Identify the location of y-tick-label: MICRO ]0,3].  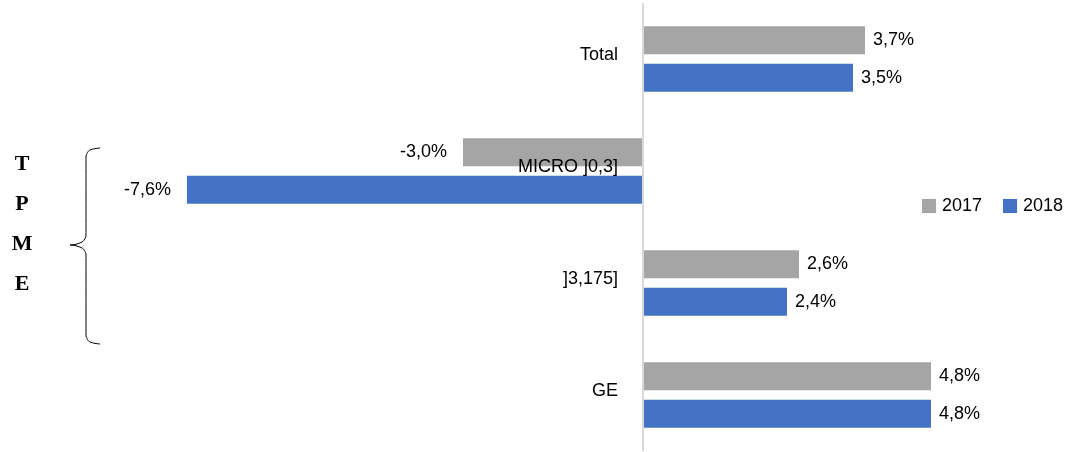
(567, 166).